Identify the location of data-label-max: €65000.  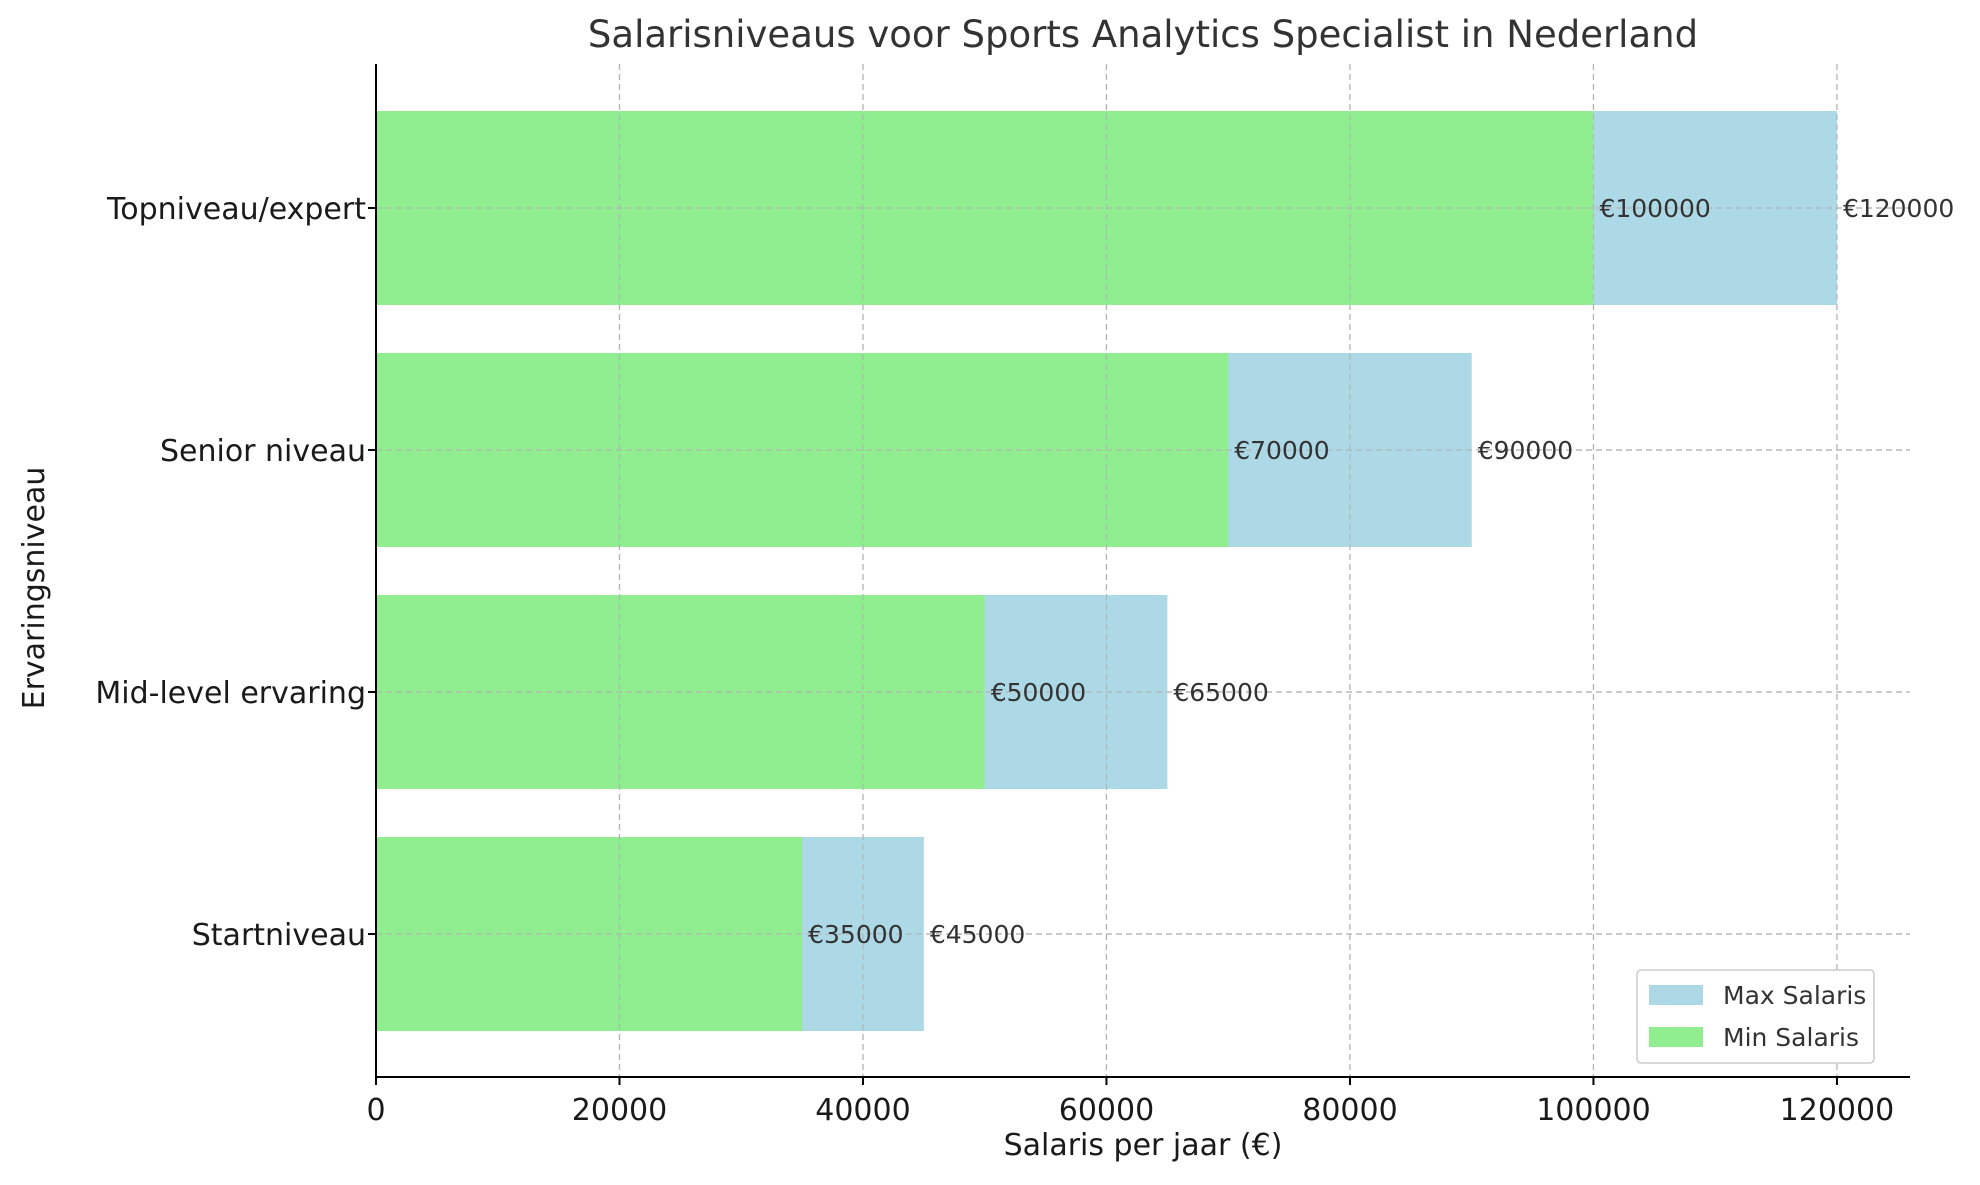
(1220, 692).